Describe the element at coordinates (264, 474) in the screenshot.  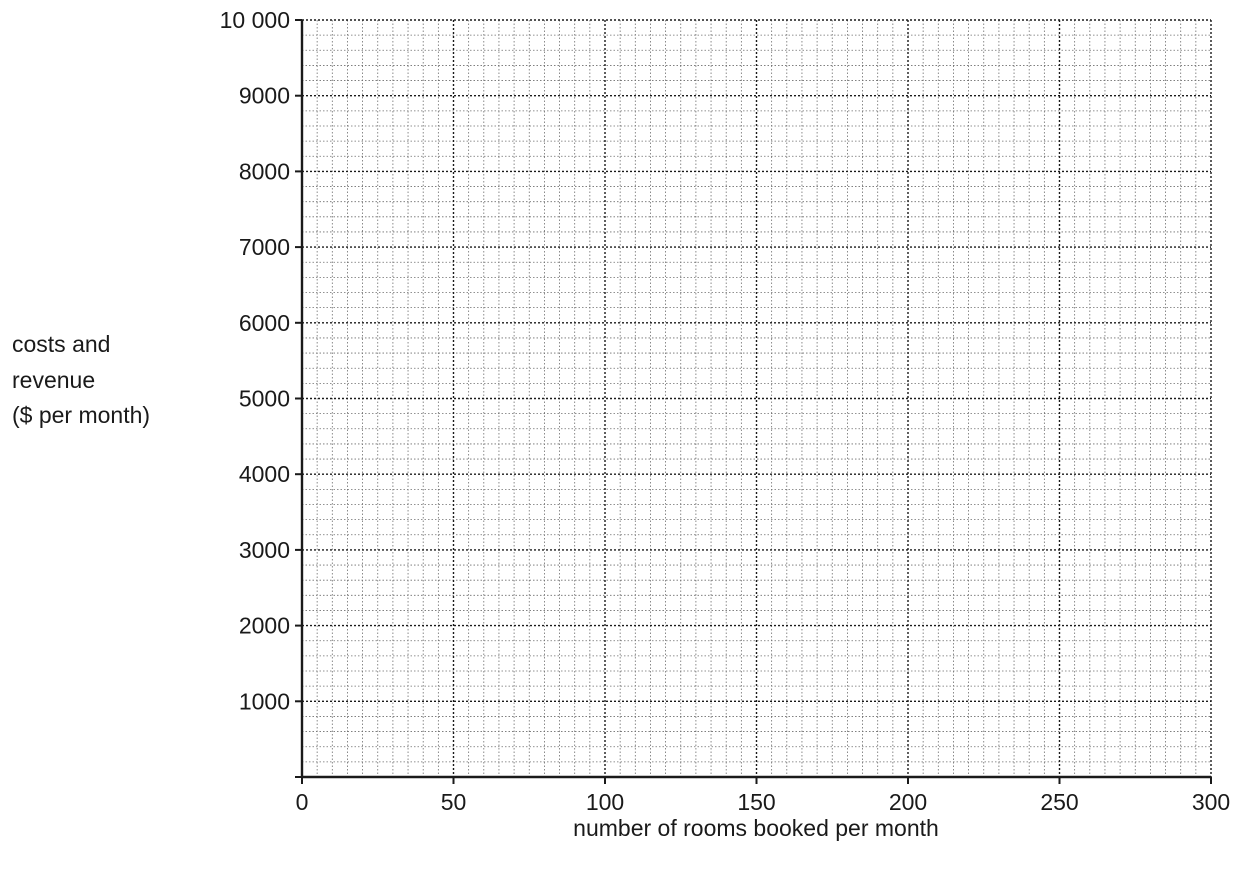
I see `y-tick-label: 4000` at that location.